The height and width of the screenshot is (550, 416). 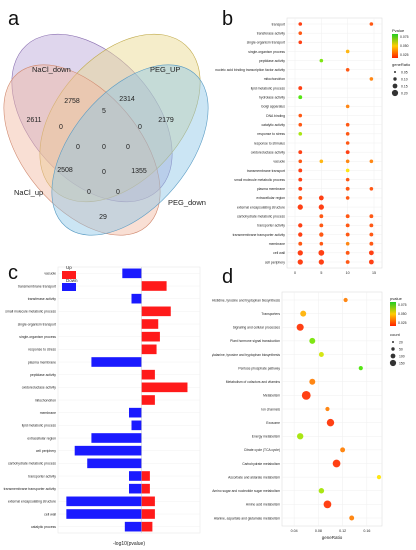 I want to click on y-tick-label: catalytic process, so click(x=43, y=527).